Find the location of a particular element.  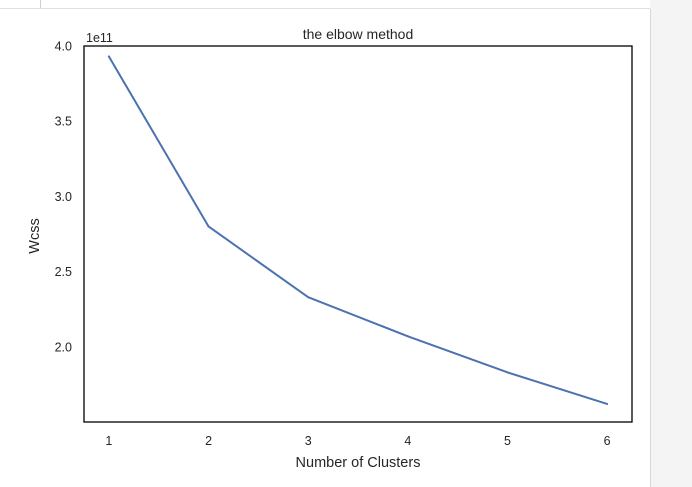

x-tick-label: 3 is located at coordinates (308, 441).